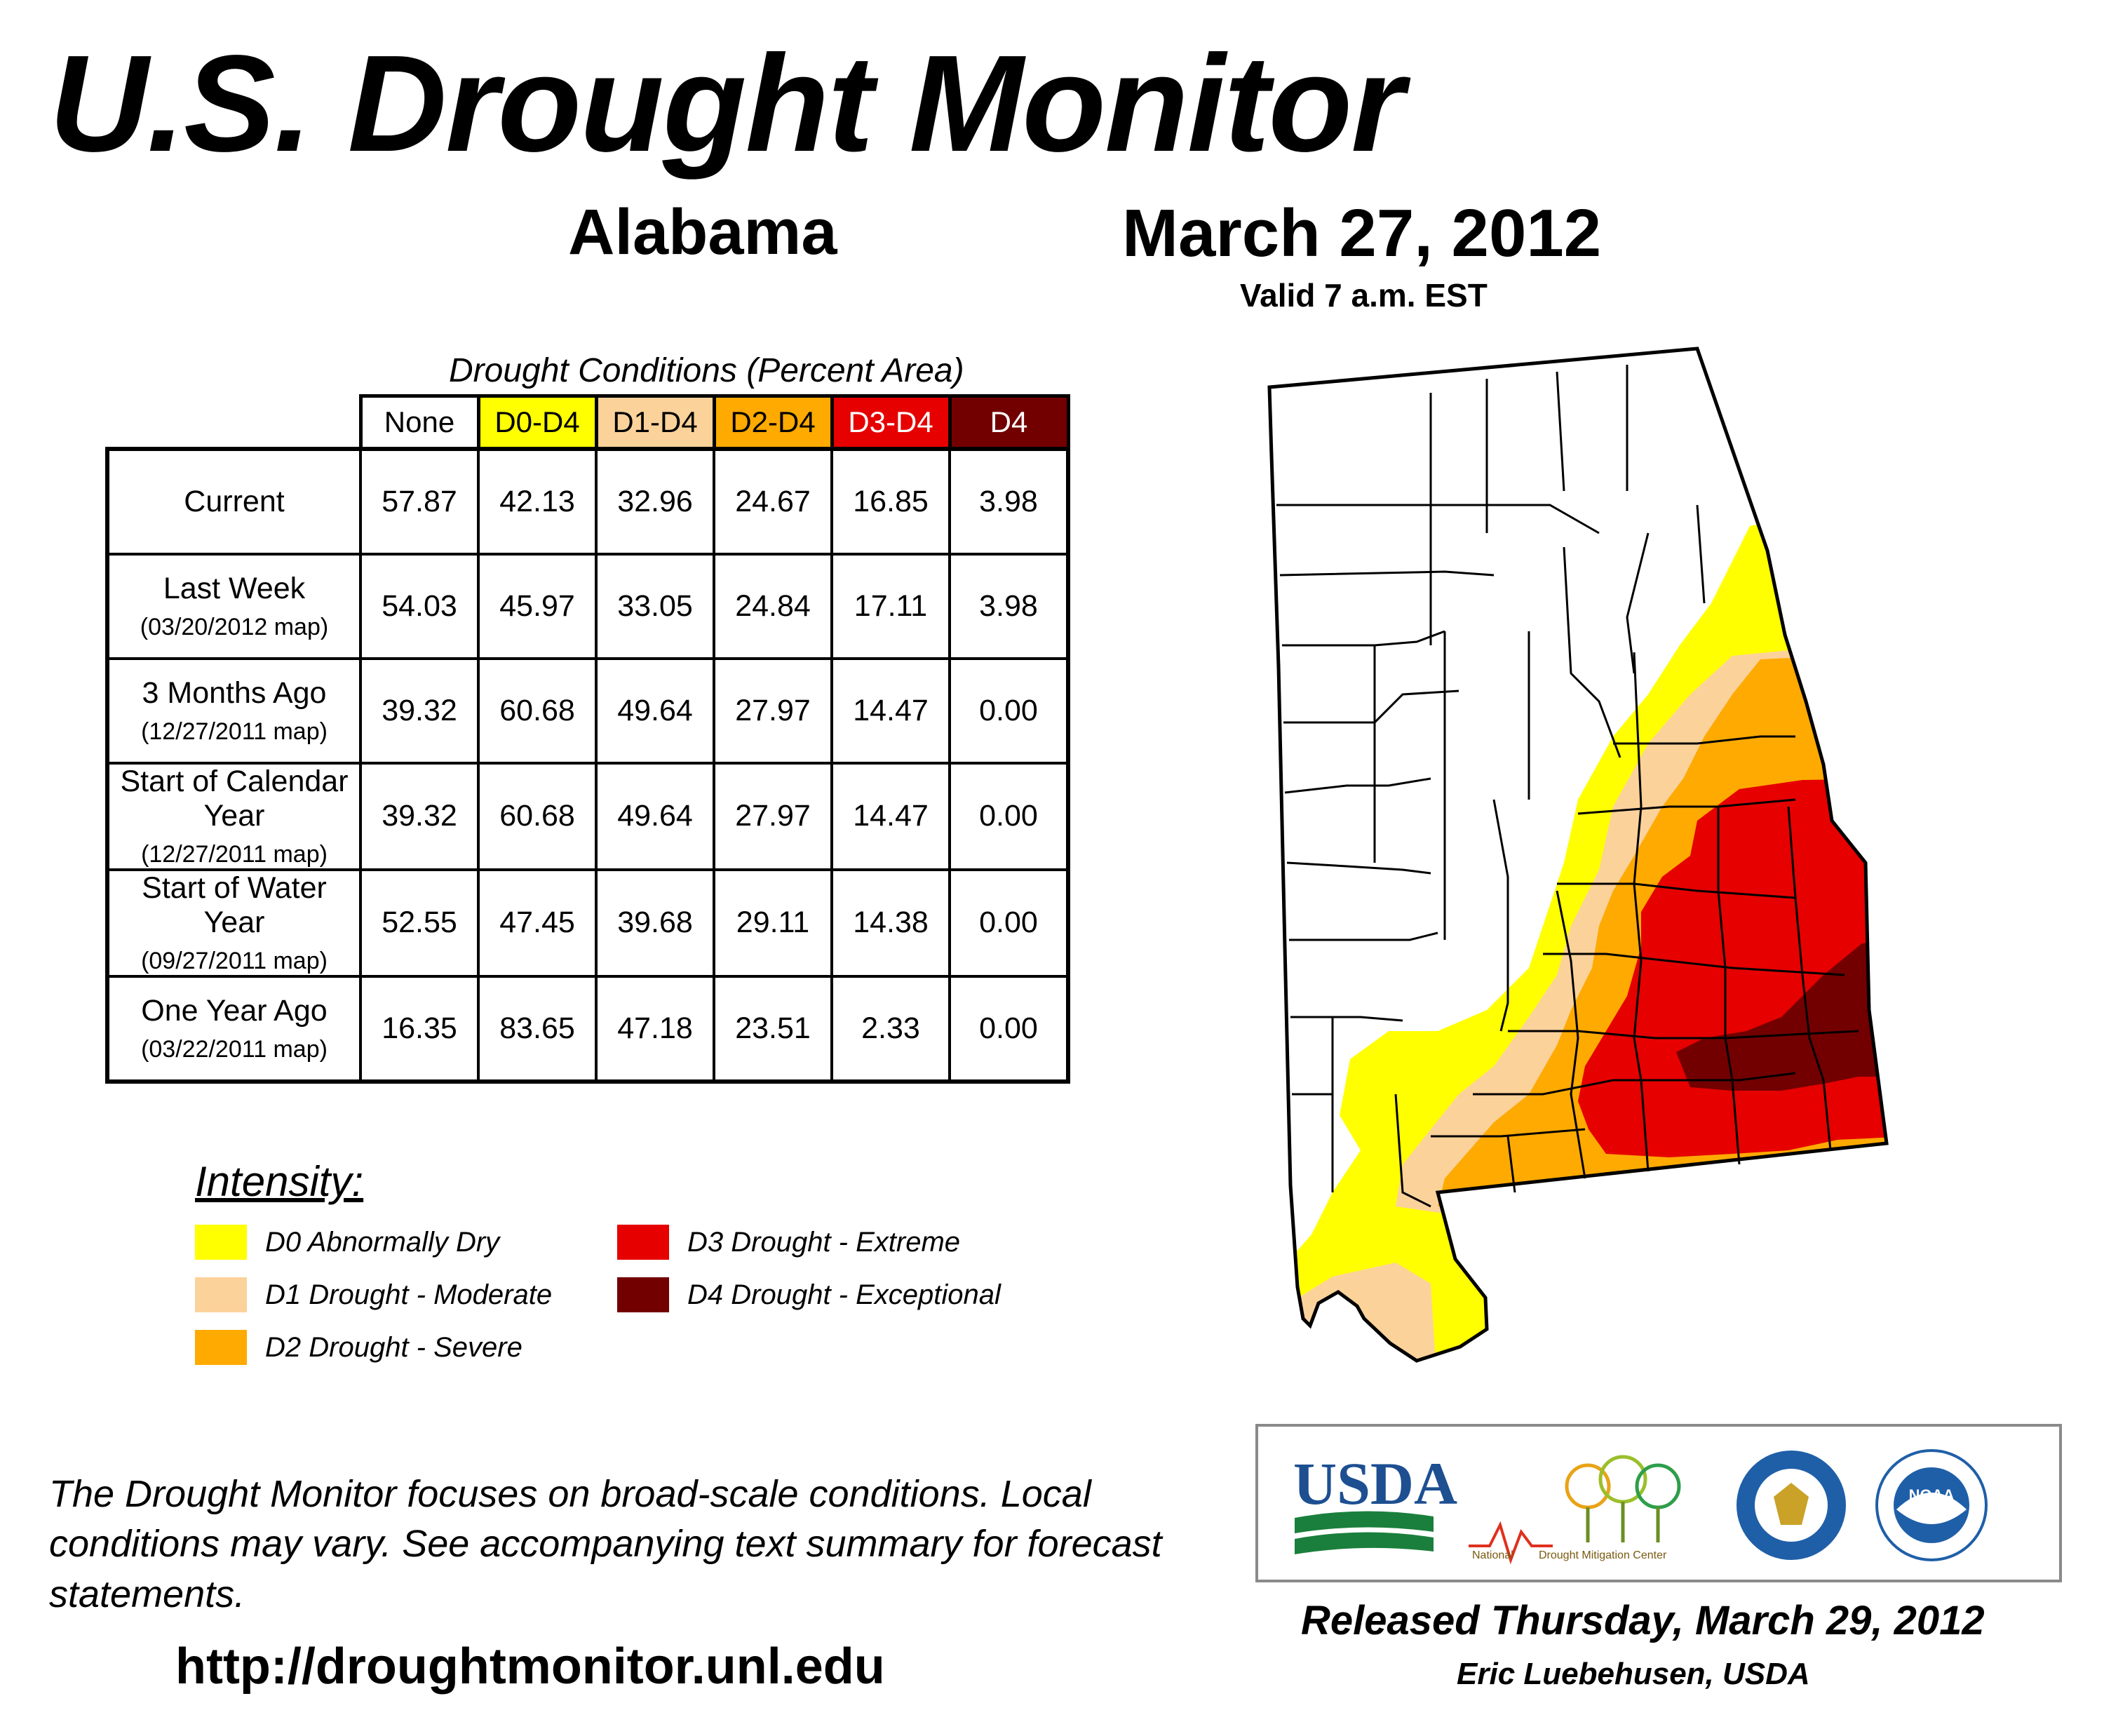 Image resolution: width=2104 pixels, height=1736 pixels. What do you see at coordinates (420, 711) in the screenshot?
I see `table-cell: 39.32` at bounding box center [420, 711].